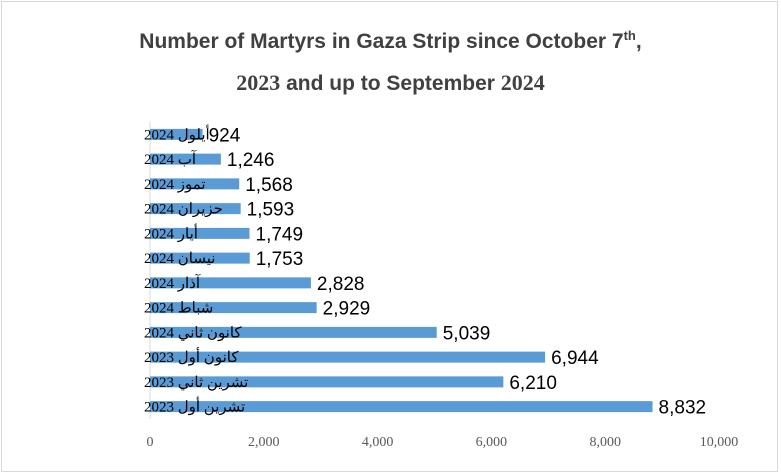  What do you see at coordinates (194, 406) in the screenshot?
I see `category-label: تشرين أول 2023` at bounding box center [194, 406].